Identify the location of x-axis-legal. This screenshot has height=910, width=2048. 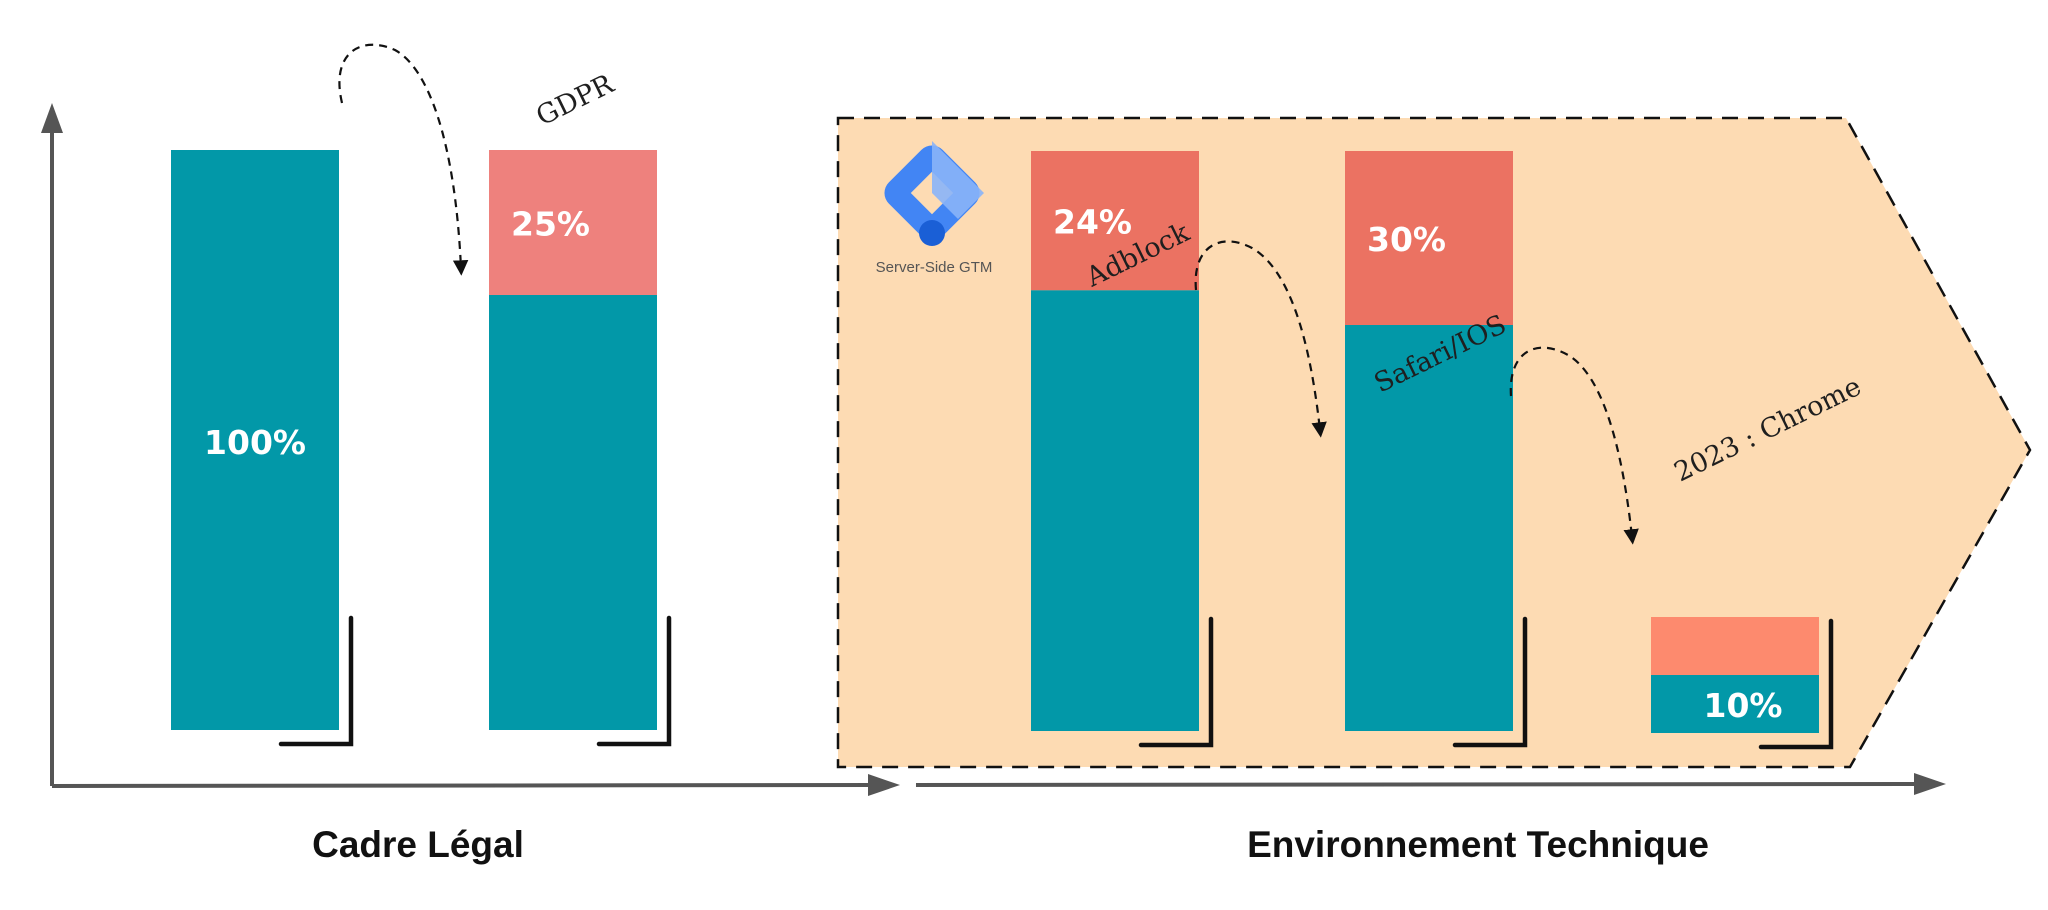
(462, 785).